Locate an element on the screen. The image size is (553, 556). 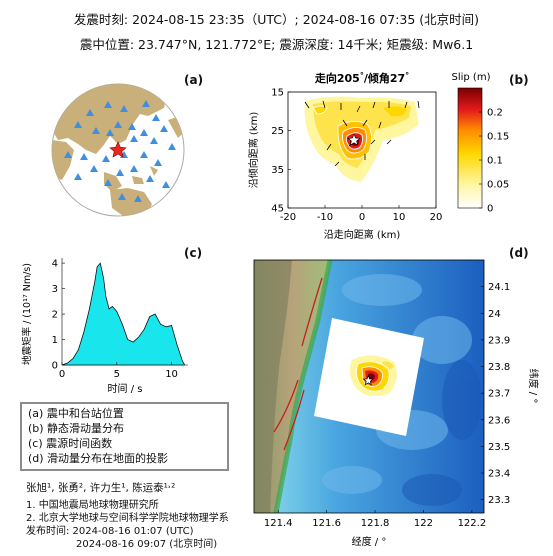
affiliation-1: 1. 中国地震局地球物理研究所 is located at coordinates (92, 505).